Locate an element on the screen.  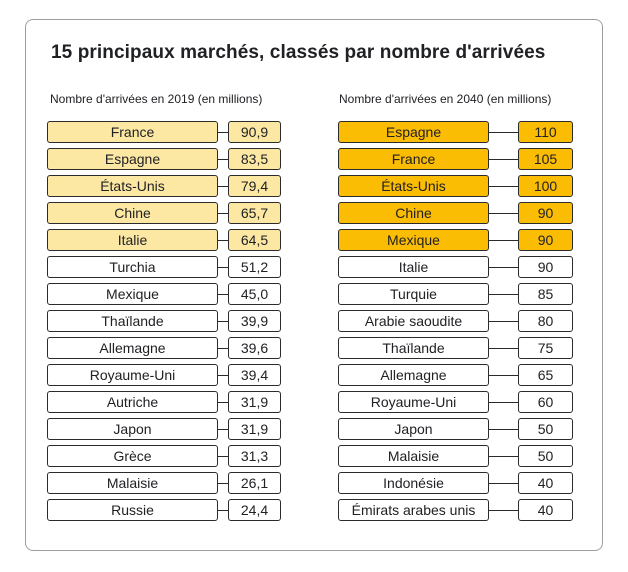
country-label-2019: Chine is located at coordinates (132, 213).